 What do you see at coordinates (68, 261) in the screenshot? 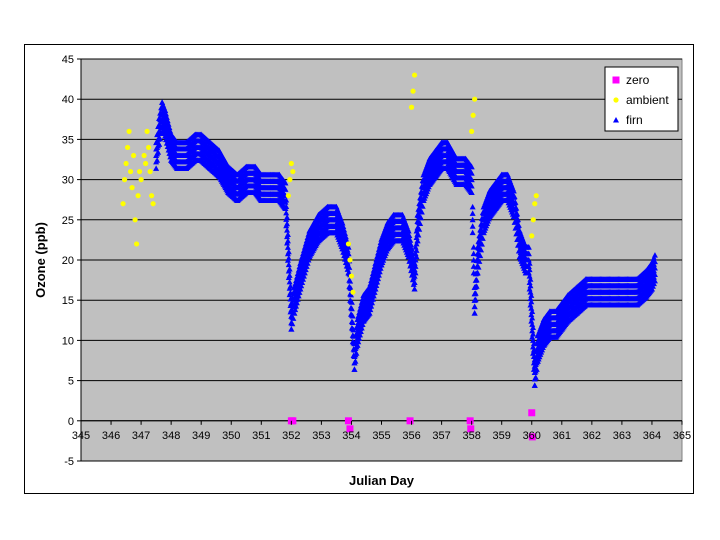
I see `y-tick-label: 20` at bounding box center [68, 261].